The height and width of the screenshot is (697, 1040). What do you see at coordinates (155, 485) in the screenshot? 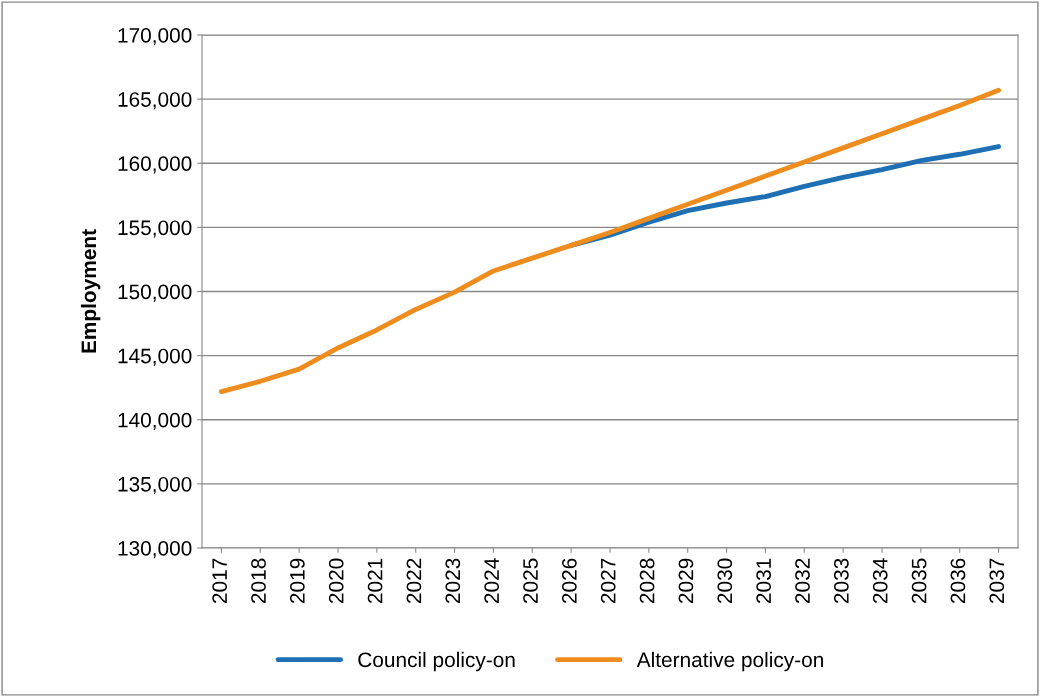
I see `y-tick-label: 135,000` at bounding box center [155, 485].